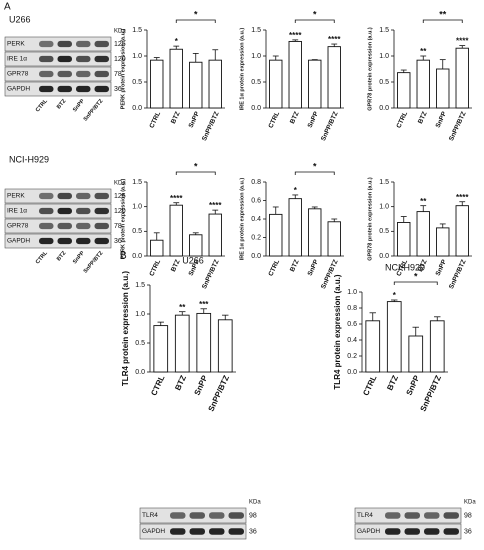 The image size is (484, 550). I want to click on band-name: IRE 1α, so click(17, 59).